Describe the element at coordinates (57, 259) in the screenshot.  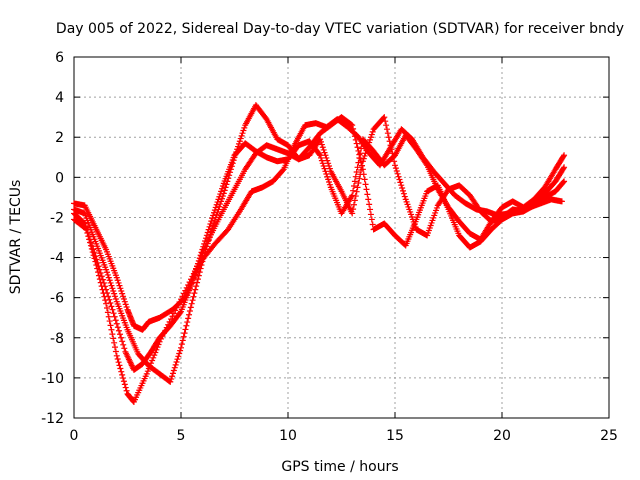
I see `y-tick-label: -4` at that location.